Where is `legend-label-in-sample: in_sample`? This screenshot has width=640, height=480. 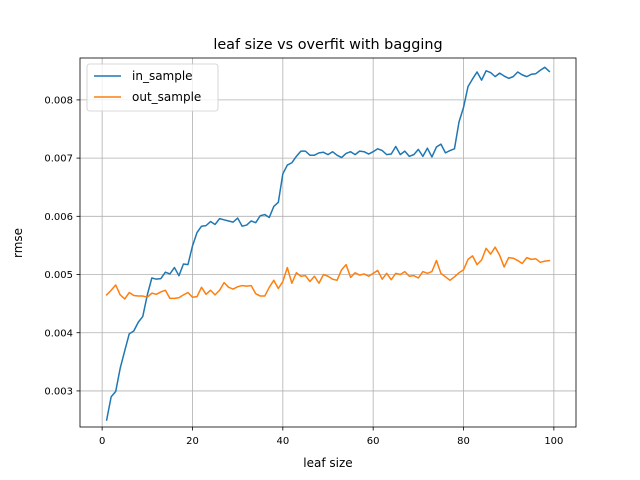
legend-label-in-sample: in_sample is located at coordinates (162, 76).